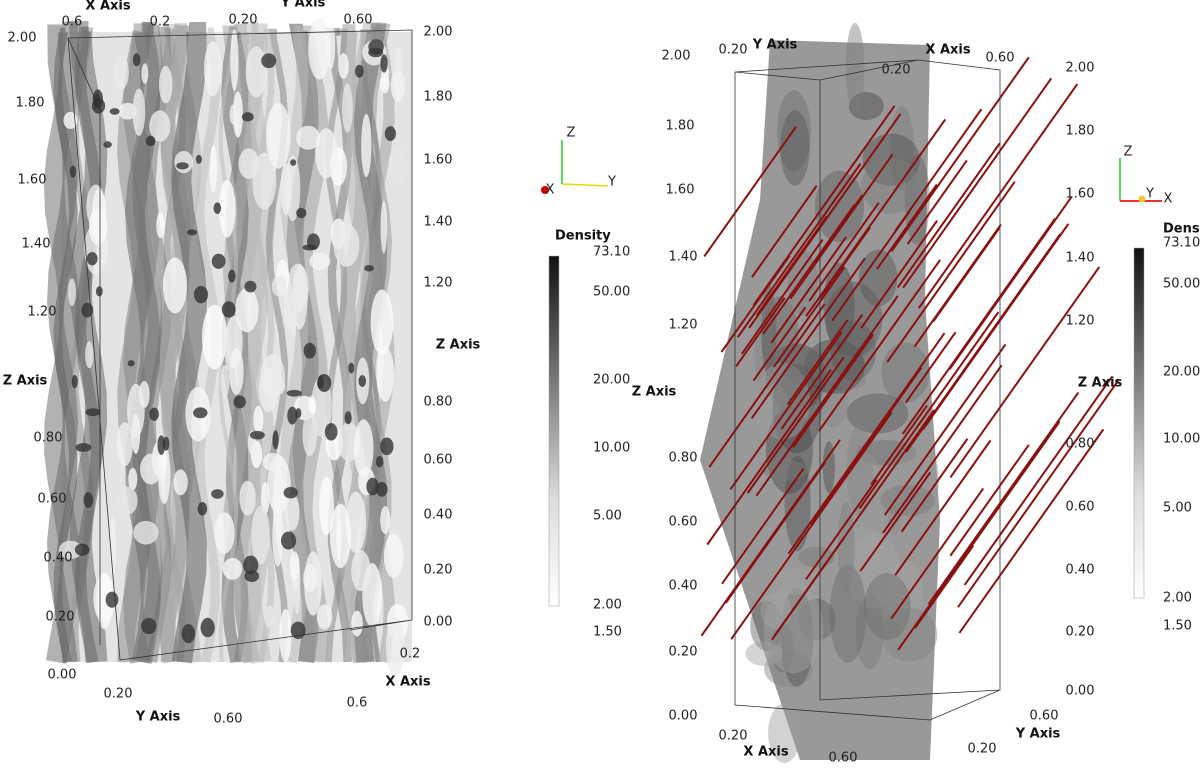 The image size is (1200, 774). Describe the element at coordinates (583, 236) in the screenshot. I see `colorbar-title: Density` at that location.